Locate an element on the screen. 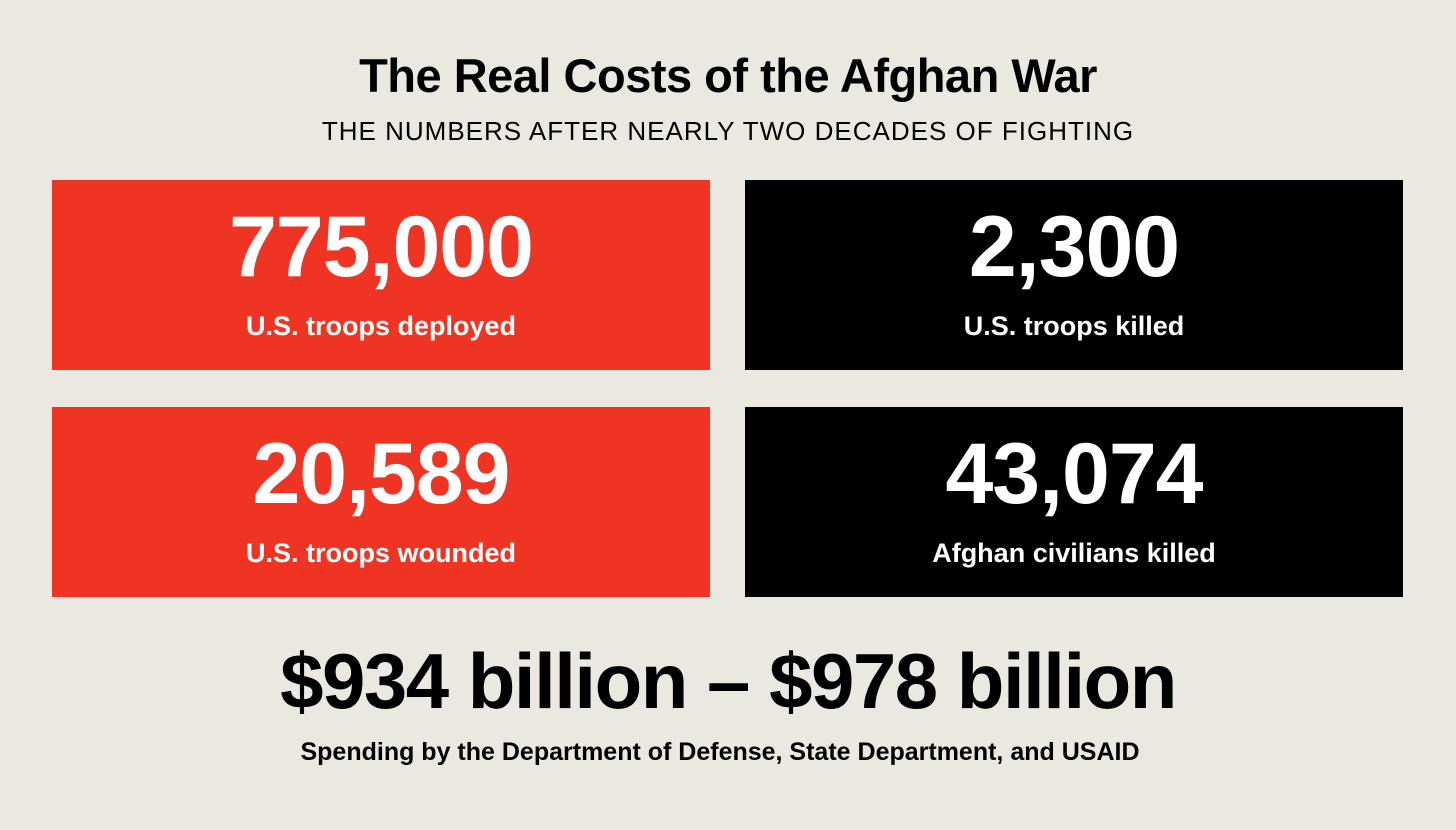 Image resolution: width=1456 pixels, height=830 pixels. stat-value: 20,589 is located at coordinates (381, 474).